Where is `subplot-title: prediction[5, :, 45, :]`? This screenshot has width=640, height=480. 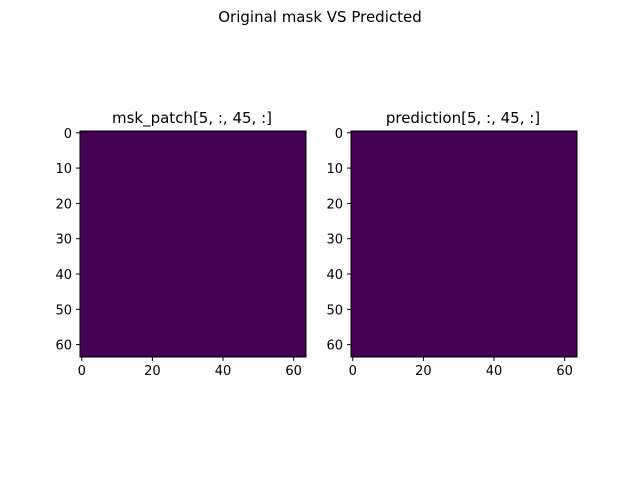
subplot-title: prediction[5, :, 45, :] is located at coordinates (463, 118).